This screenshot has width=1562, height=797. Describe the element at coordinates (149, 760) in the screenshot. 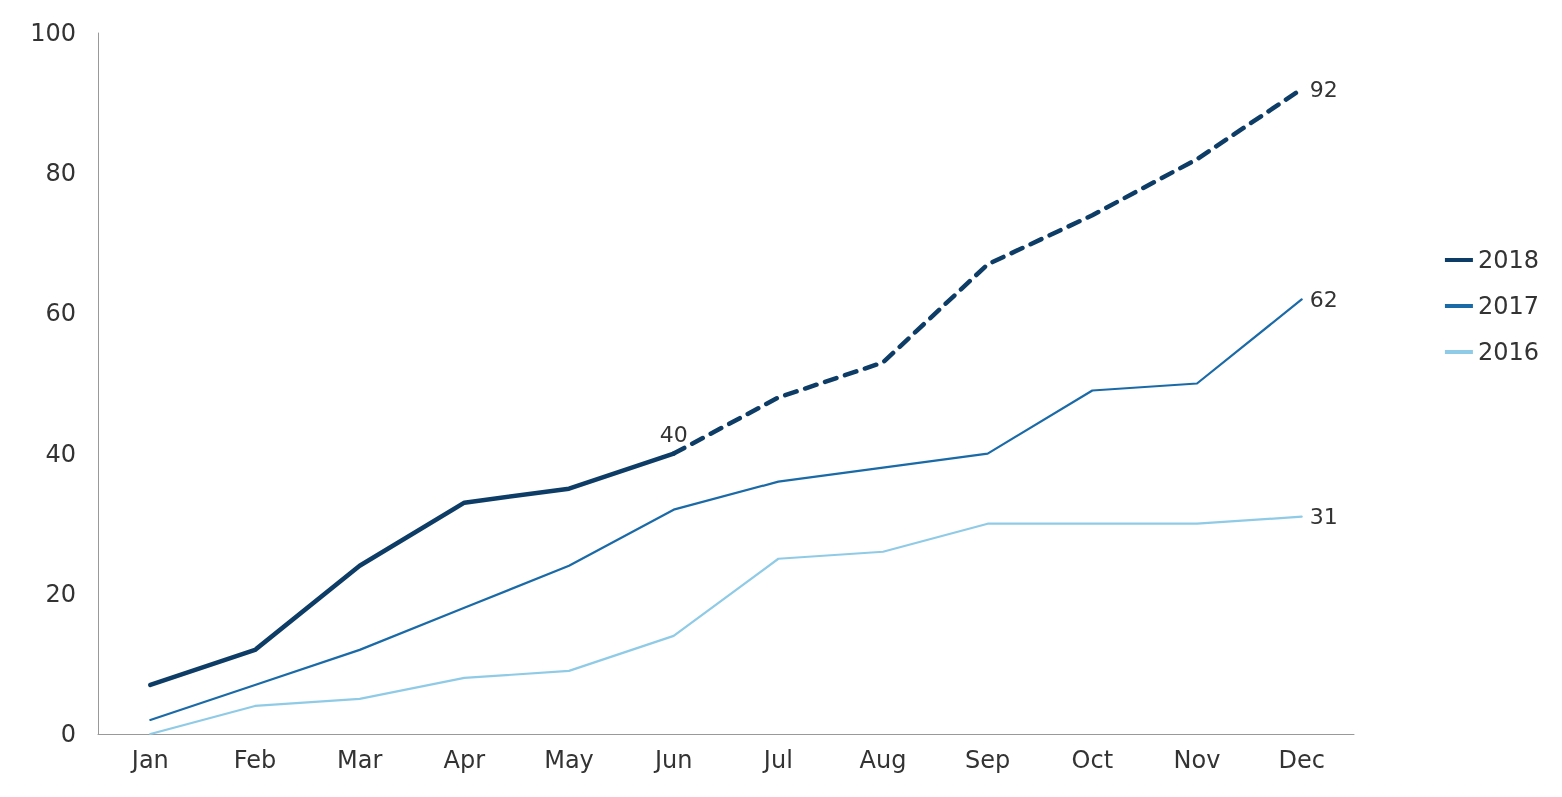

I see `x-tick-label: Jan` at that location.